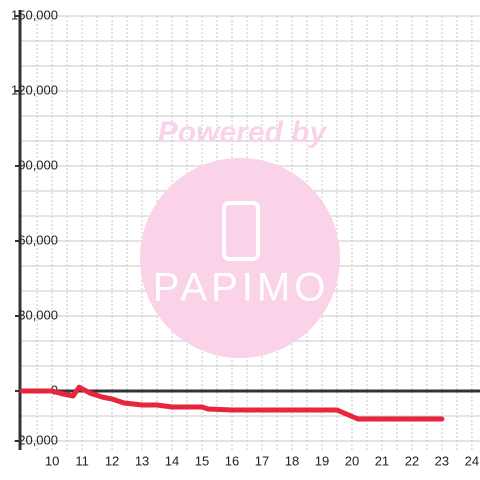 The height and width of the screenshot is (480, 480). I want to click on x-tick-label: 19, so click(322, 460).